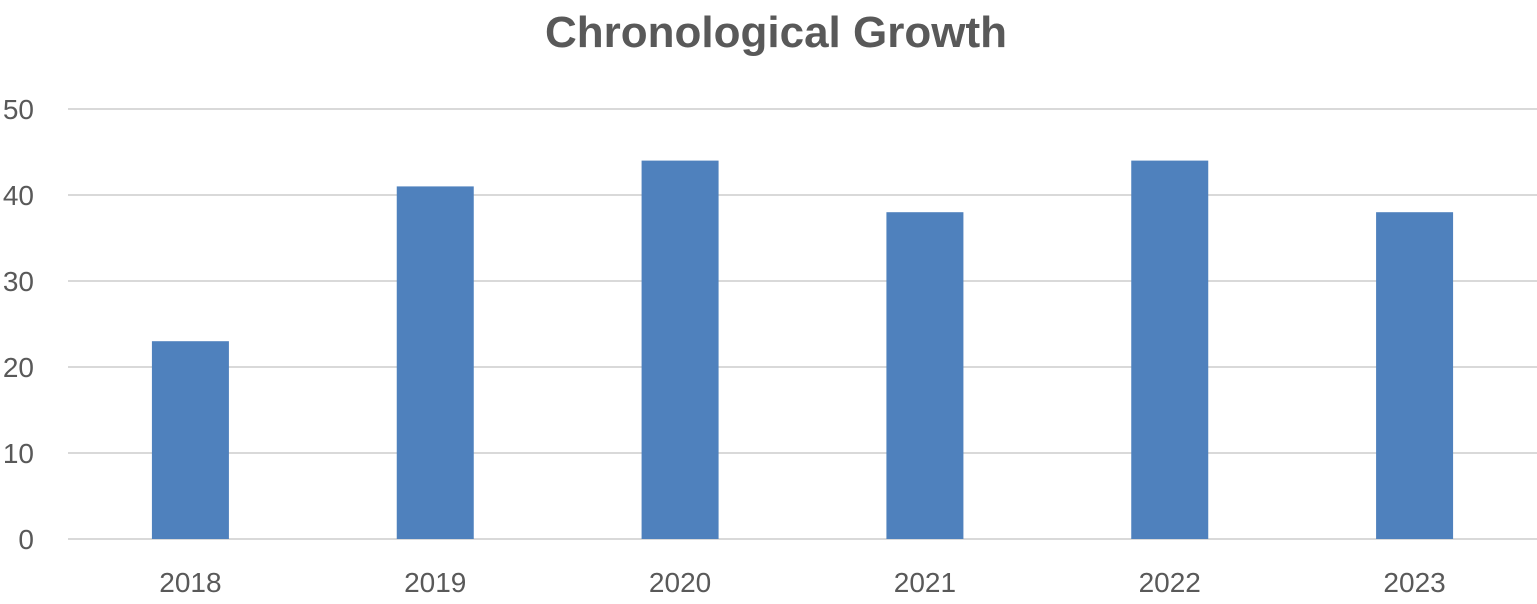 This screenshot has height=604, width=1537. Describe the element at coordinates (18, 109) in the screenshot. I see `y-tick-label: 50` at that location.